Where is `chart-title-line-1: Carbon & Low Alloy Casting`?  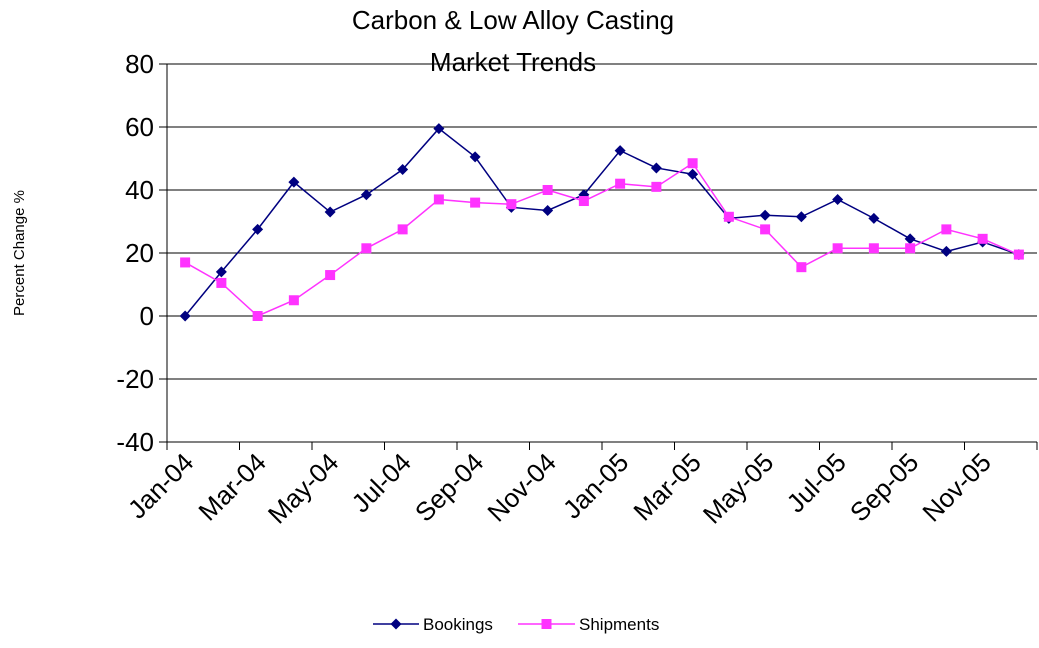
chart-title-line-1: Carbon & Low Alloy Casting is located at coordinates (513, 20).